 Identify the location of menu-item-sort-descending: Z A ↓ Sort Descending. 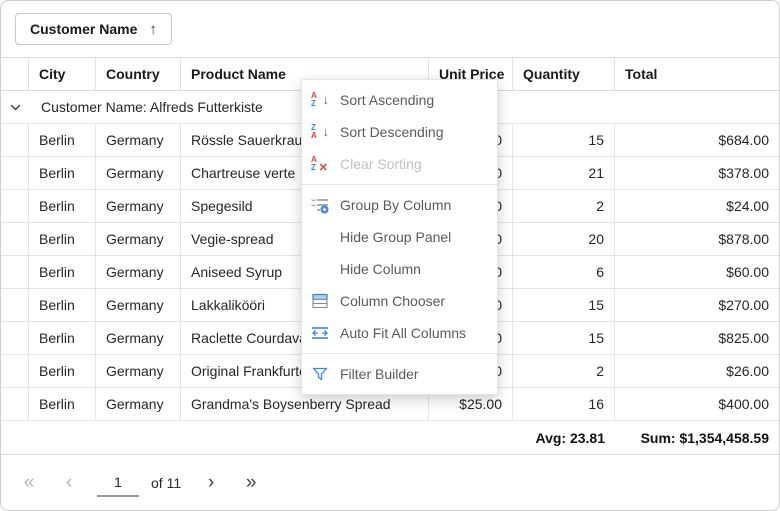
(399, 132).